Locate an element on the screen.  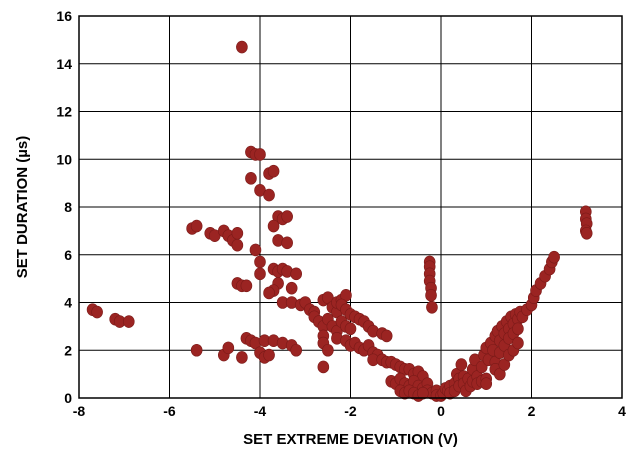
x-tick-label: 0 is located at coordinates (441, 411).